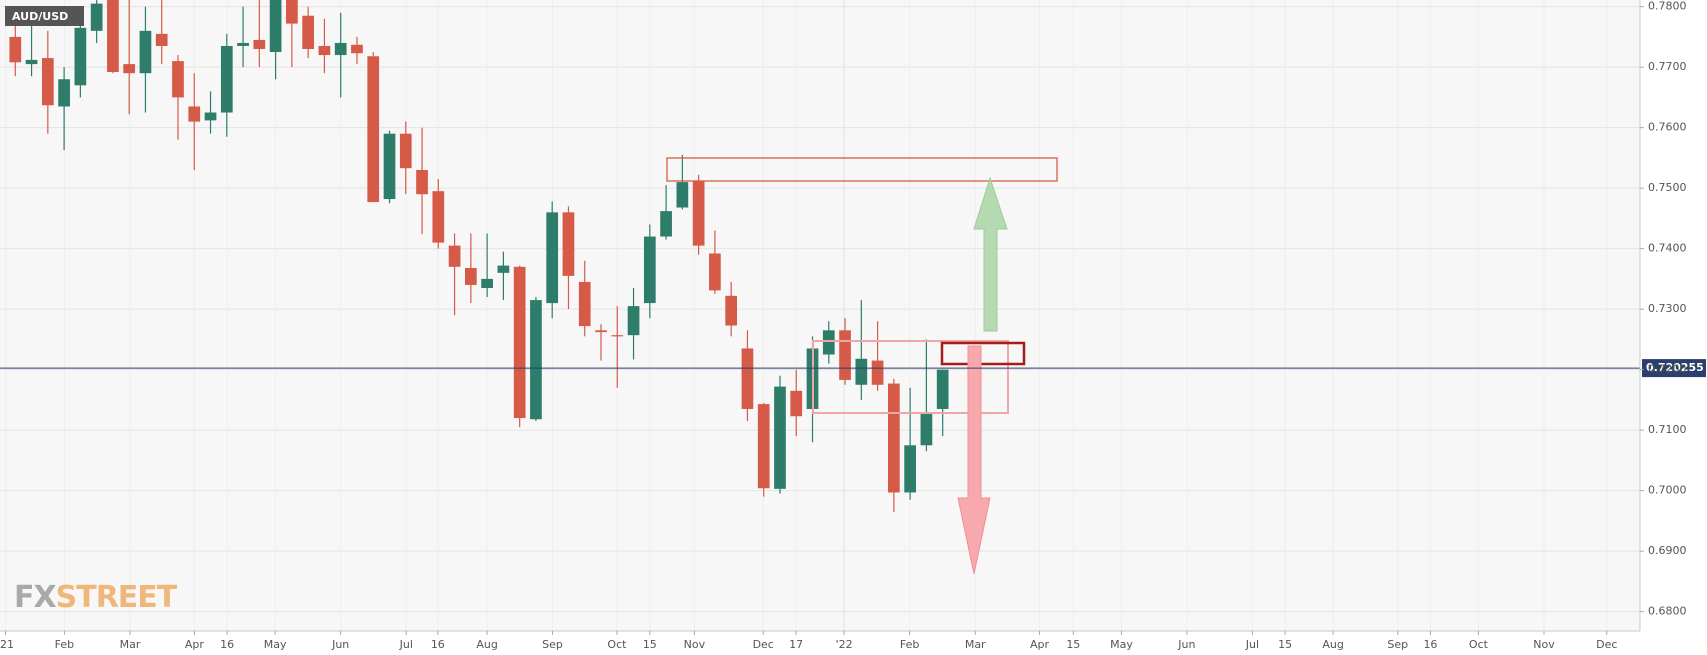 The image size is (1707, 655). Describe the element at coordinates (862, 169) in the screenshot. I see `resistance-zone` at that location.